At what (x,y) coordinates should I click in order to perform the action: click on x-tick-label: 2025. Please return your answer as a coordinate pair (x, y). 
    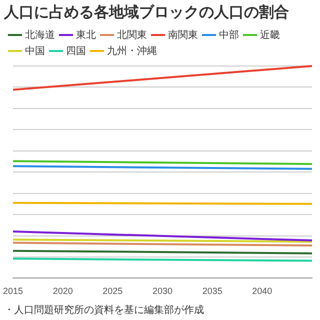
    Looking at the image, I should click on (112, 291).